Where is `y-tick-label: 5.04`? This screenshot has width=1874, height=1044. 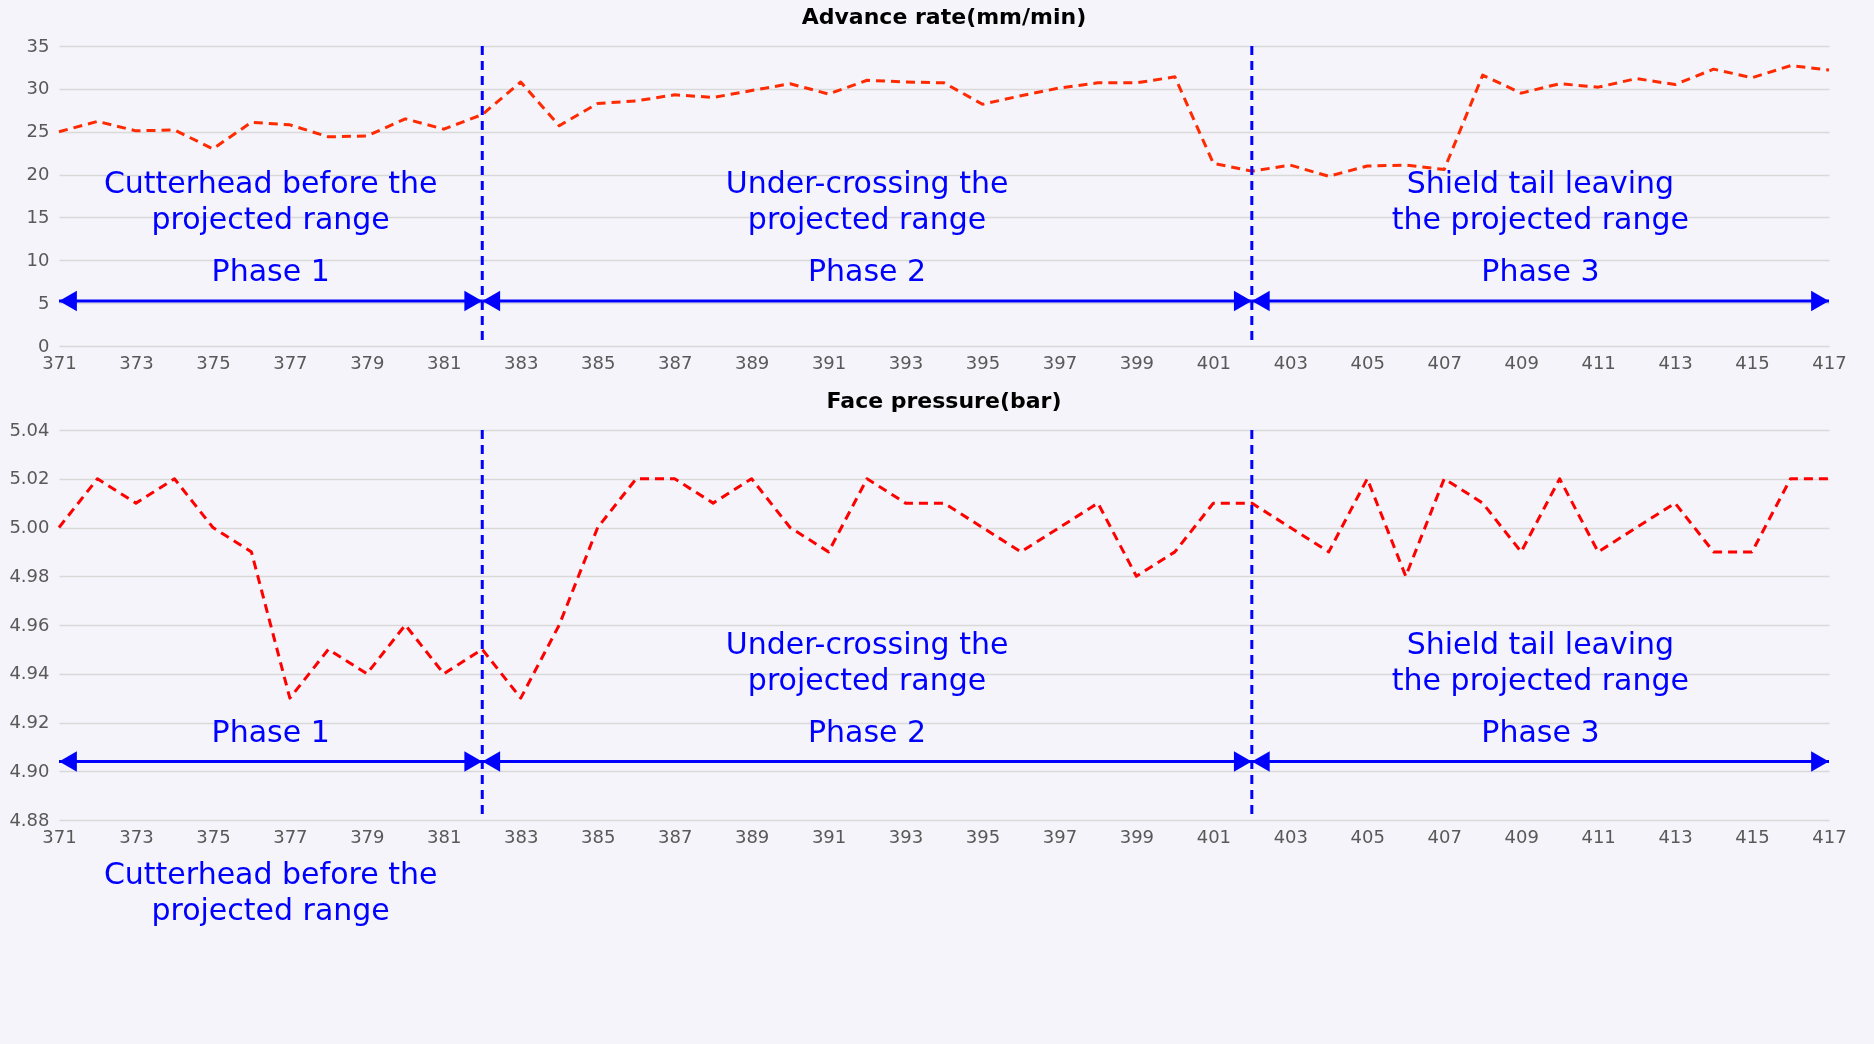
y-tick-label: 5.04 is located at coordinates (29, 429).